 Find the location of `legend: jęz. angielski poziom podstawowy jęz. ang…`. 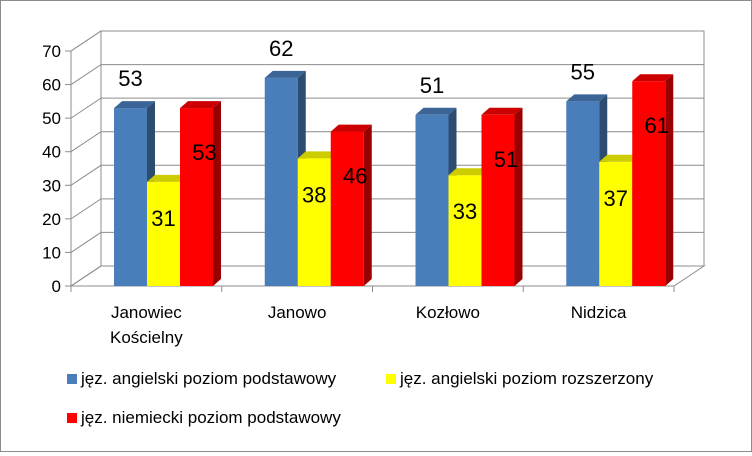

legend: jęz. angielski poziom podstawowy jęz. ang… is located at coordinates (360, 398).